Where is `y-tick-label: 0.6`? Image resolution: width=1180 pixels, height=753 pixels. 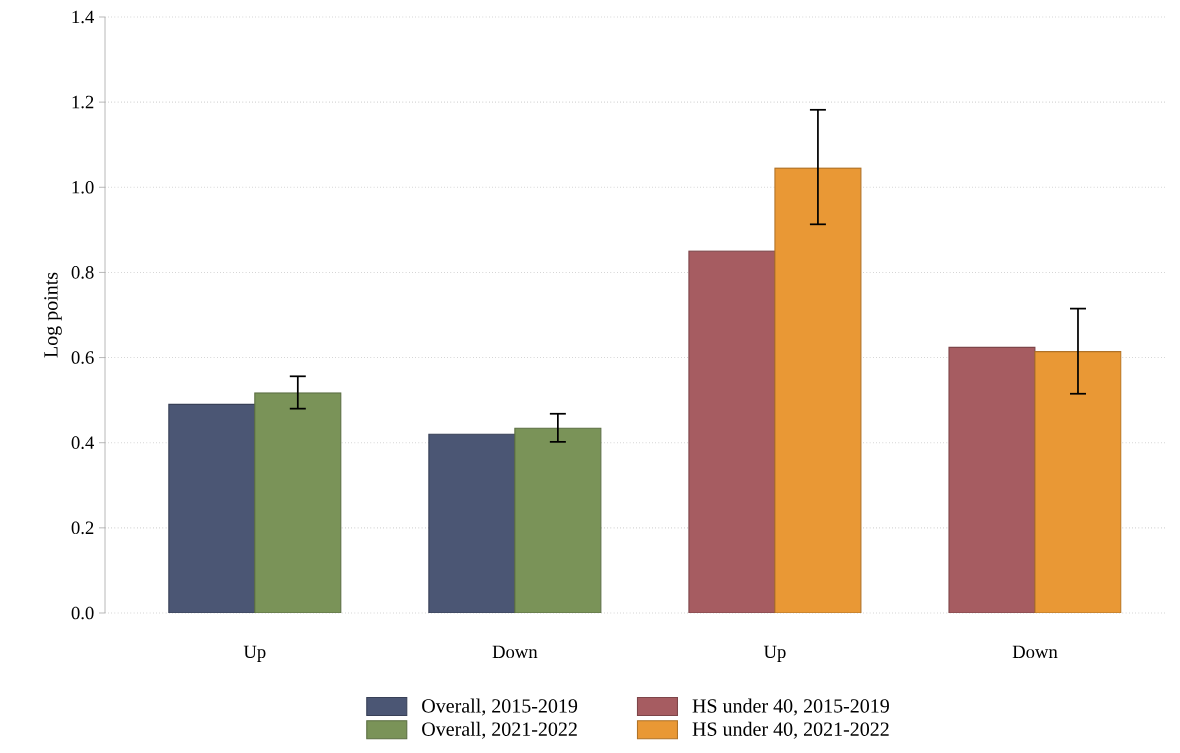 y-tick-label: 0.6 is located at coordinates (82, 357).